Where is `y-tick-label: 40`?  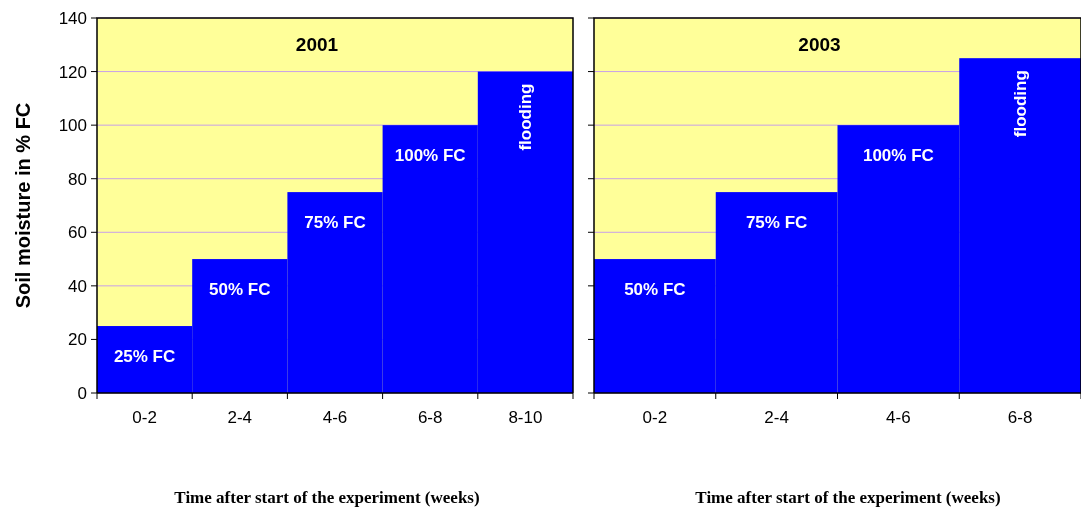
y-tick-label: 40 is located at coordinates (77, 286).